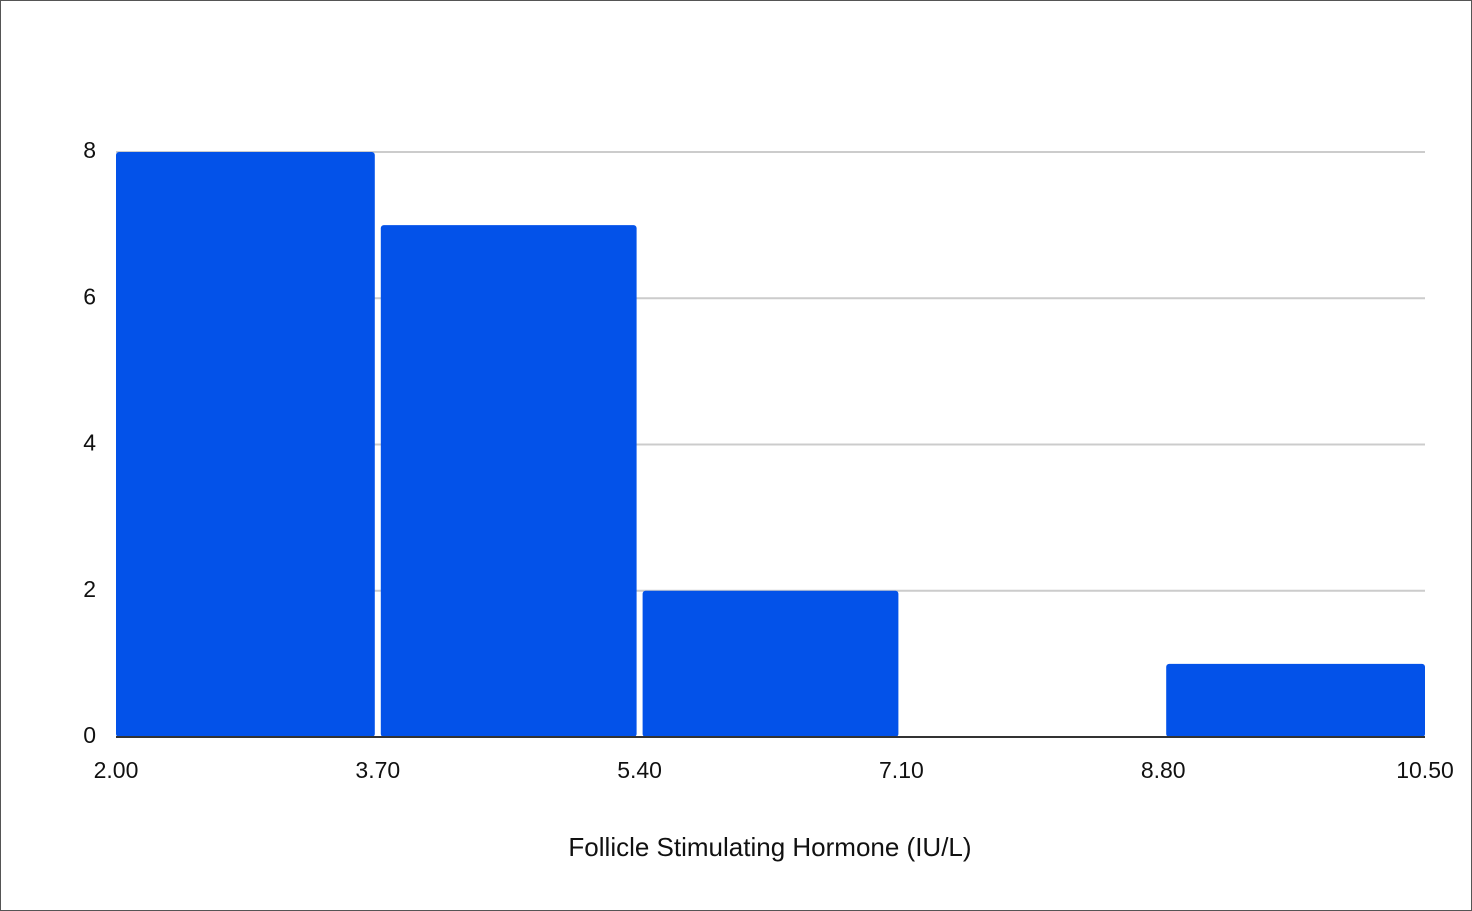 This screenshot has height=911, width=1472. What do you see at coordinates (1163, 770) in the screenshot?
I see `x-tick-label: 8.80` at bounding box center [1163, 770].